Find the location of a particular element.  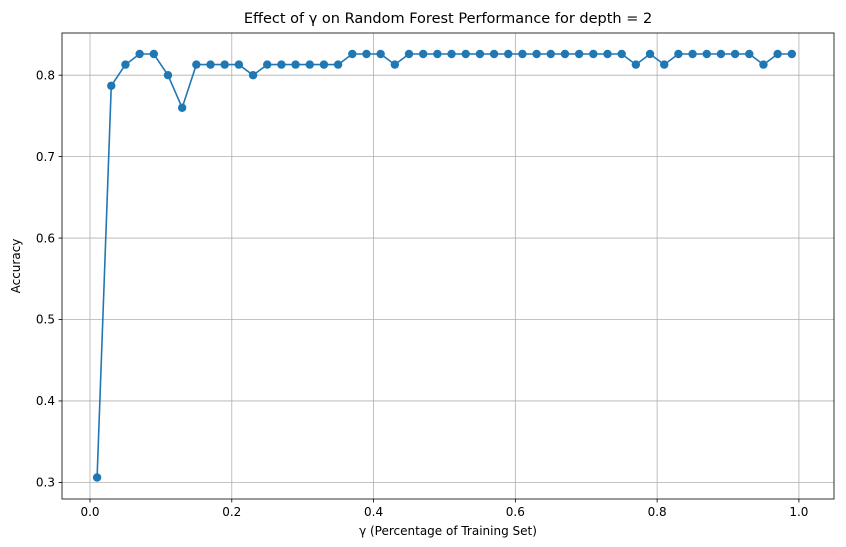

x-axis-label: γ (Percentage of Training Set) is located at coordinates (448, 531).